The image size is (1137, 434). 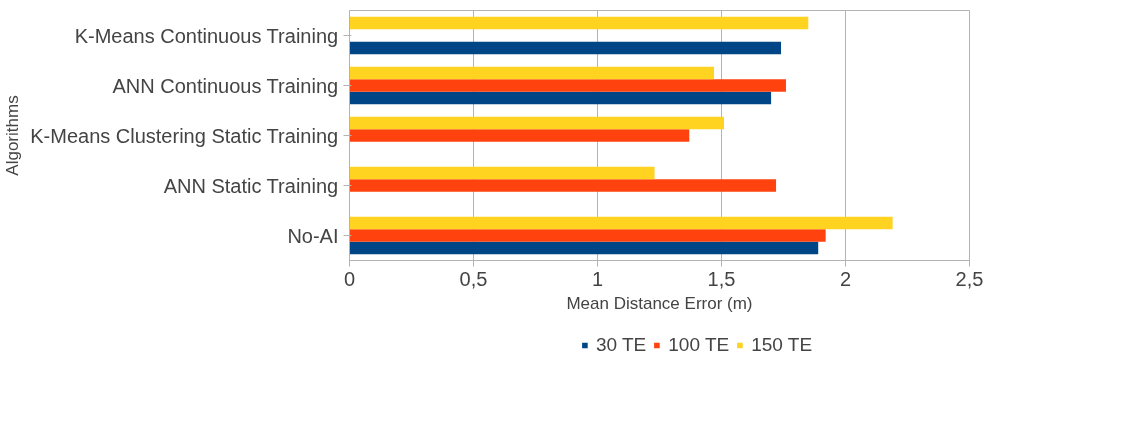 I want to click on y-tick-label: ANN Continuous Training, so click(x=225, y=85).